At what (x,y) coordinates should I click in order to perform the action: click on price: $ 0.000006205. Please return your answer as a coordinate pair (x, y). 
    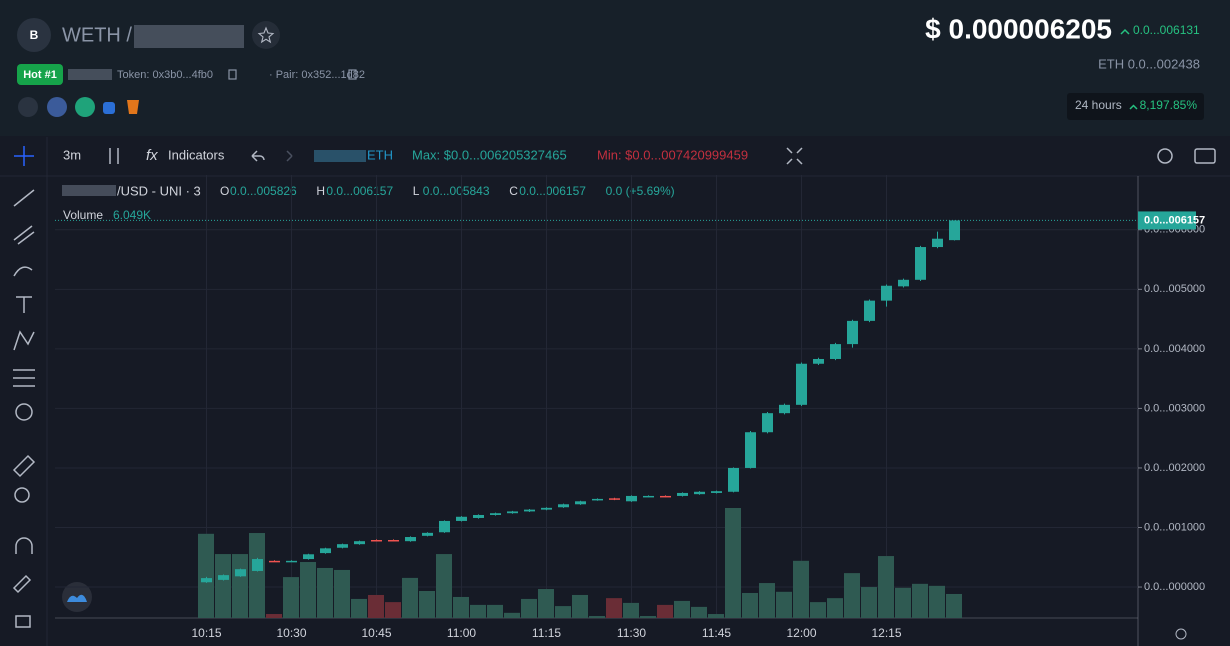
    Looking at the image, I should click on (1018, 28).